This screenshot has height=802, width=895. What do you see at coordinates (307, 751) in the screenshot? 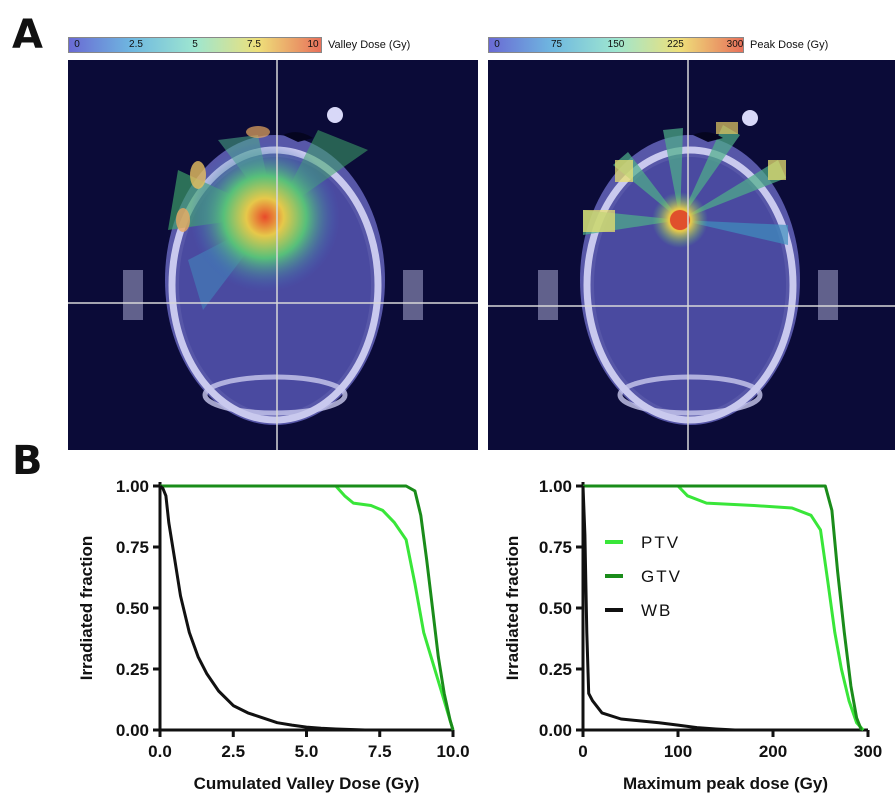
I see `x-tick-label: 5.0` at bounding box center [307, 751].